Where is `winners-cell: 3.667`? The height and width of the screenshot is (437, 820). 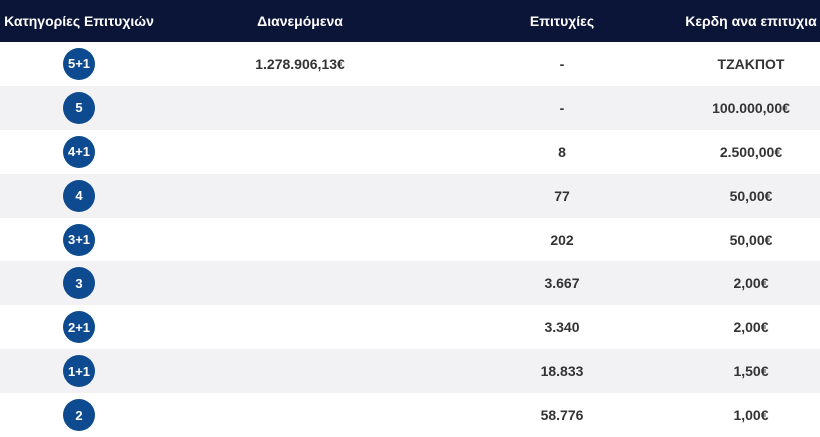
winners-cell: 3.667 is located at coordinates (562, 283).